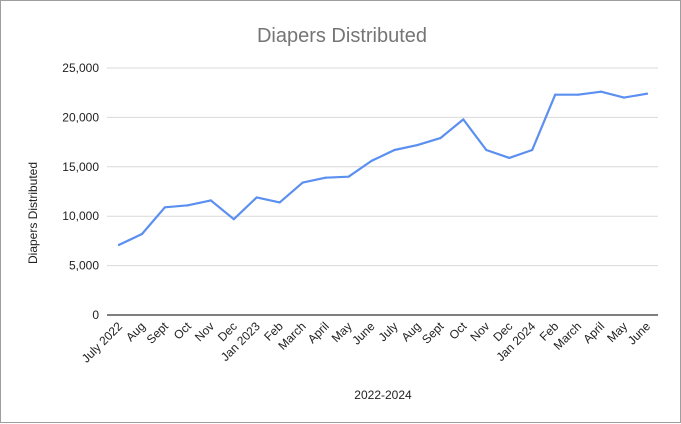 The width and height of the screenshot is (681, 424). Describe the element at coordinates (102, 342) in the screenshot. I see `x-tick-label: July 2022` at that location.